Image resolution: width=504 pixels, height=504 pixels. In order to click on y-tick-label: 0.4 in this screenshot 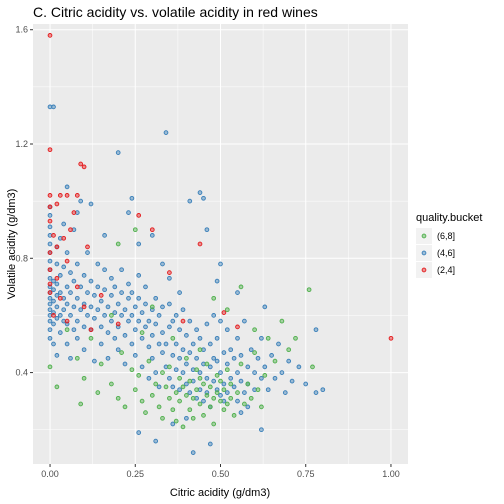, I will do `click(21, 373)`.